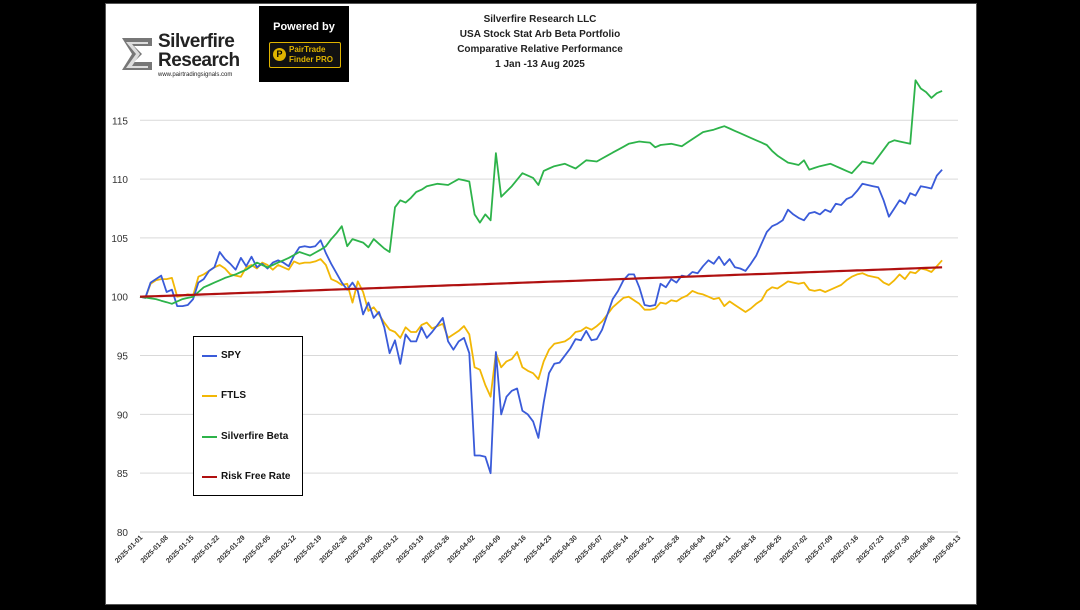  I want to click on legend-label-silverfire-beta: Silverfire Beta, so click(255, 436).